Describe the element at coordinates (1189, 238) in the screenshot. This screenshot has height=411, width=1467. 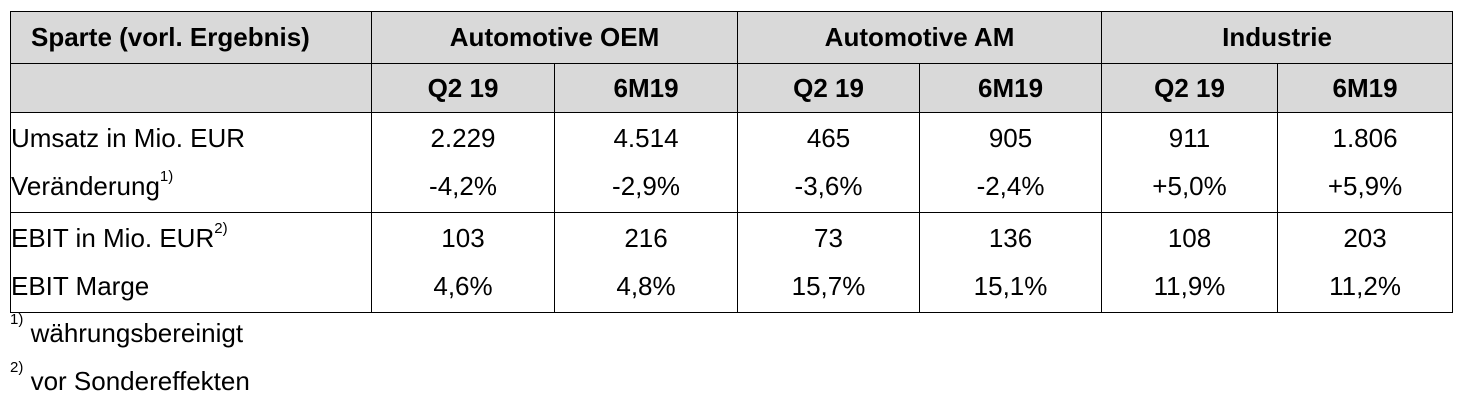
I see `cell-value: 108` at that location.